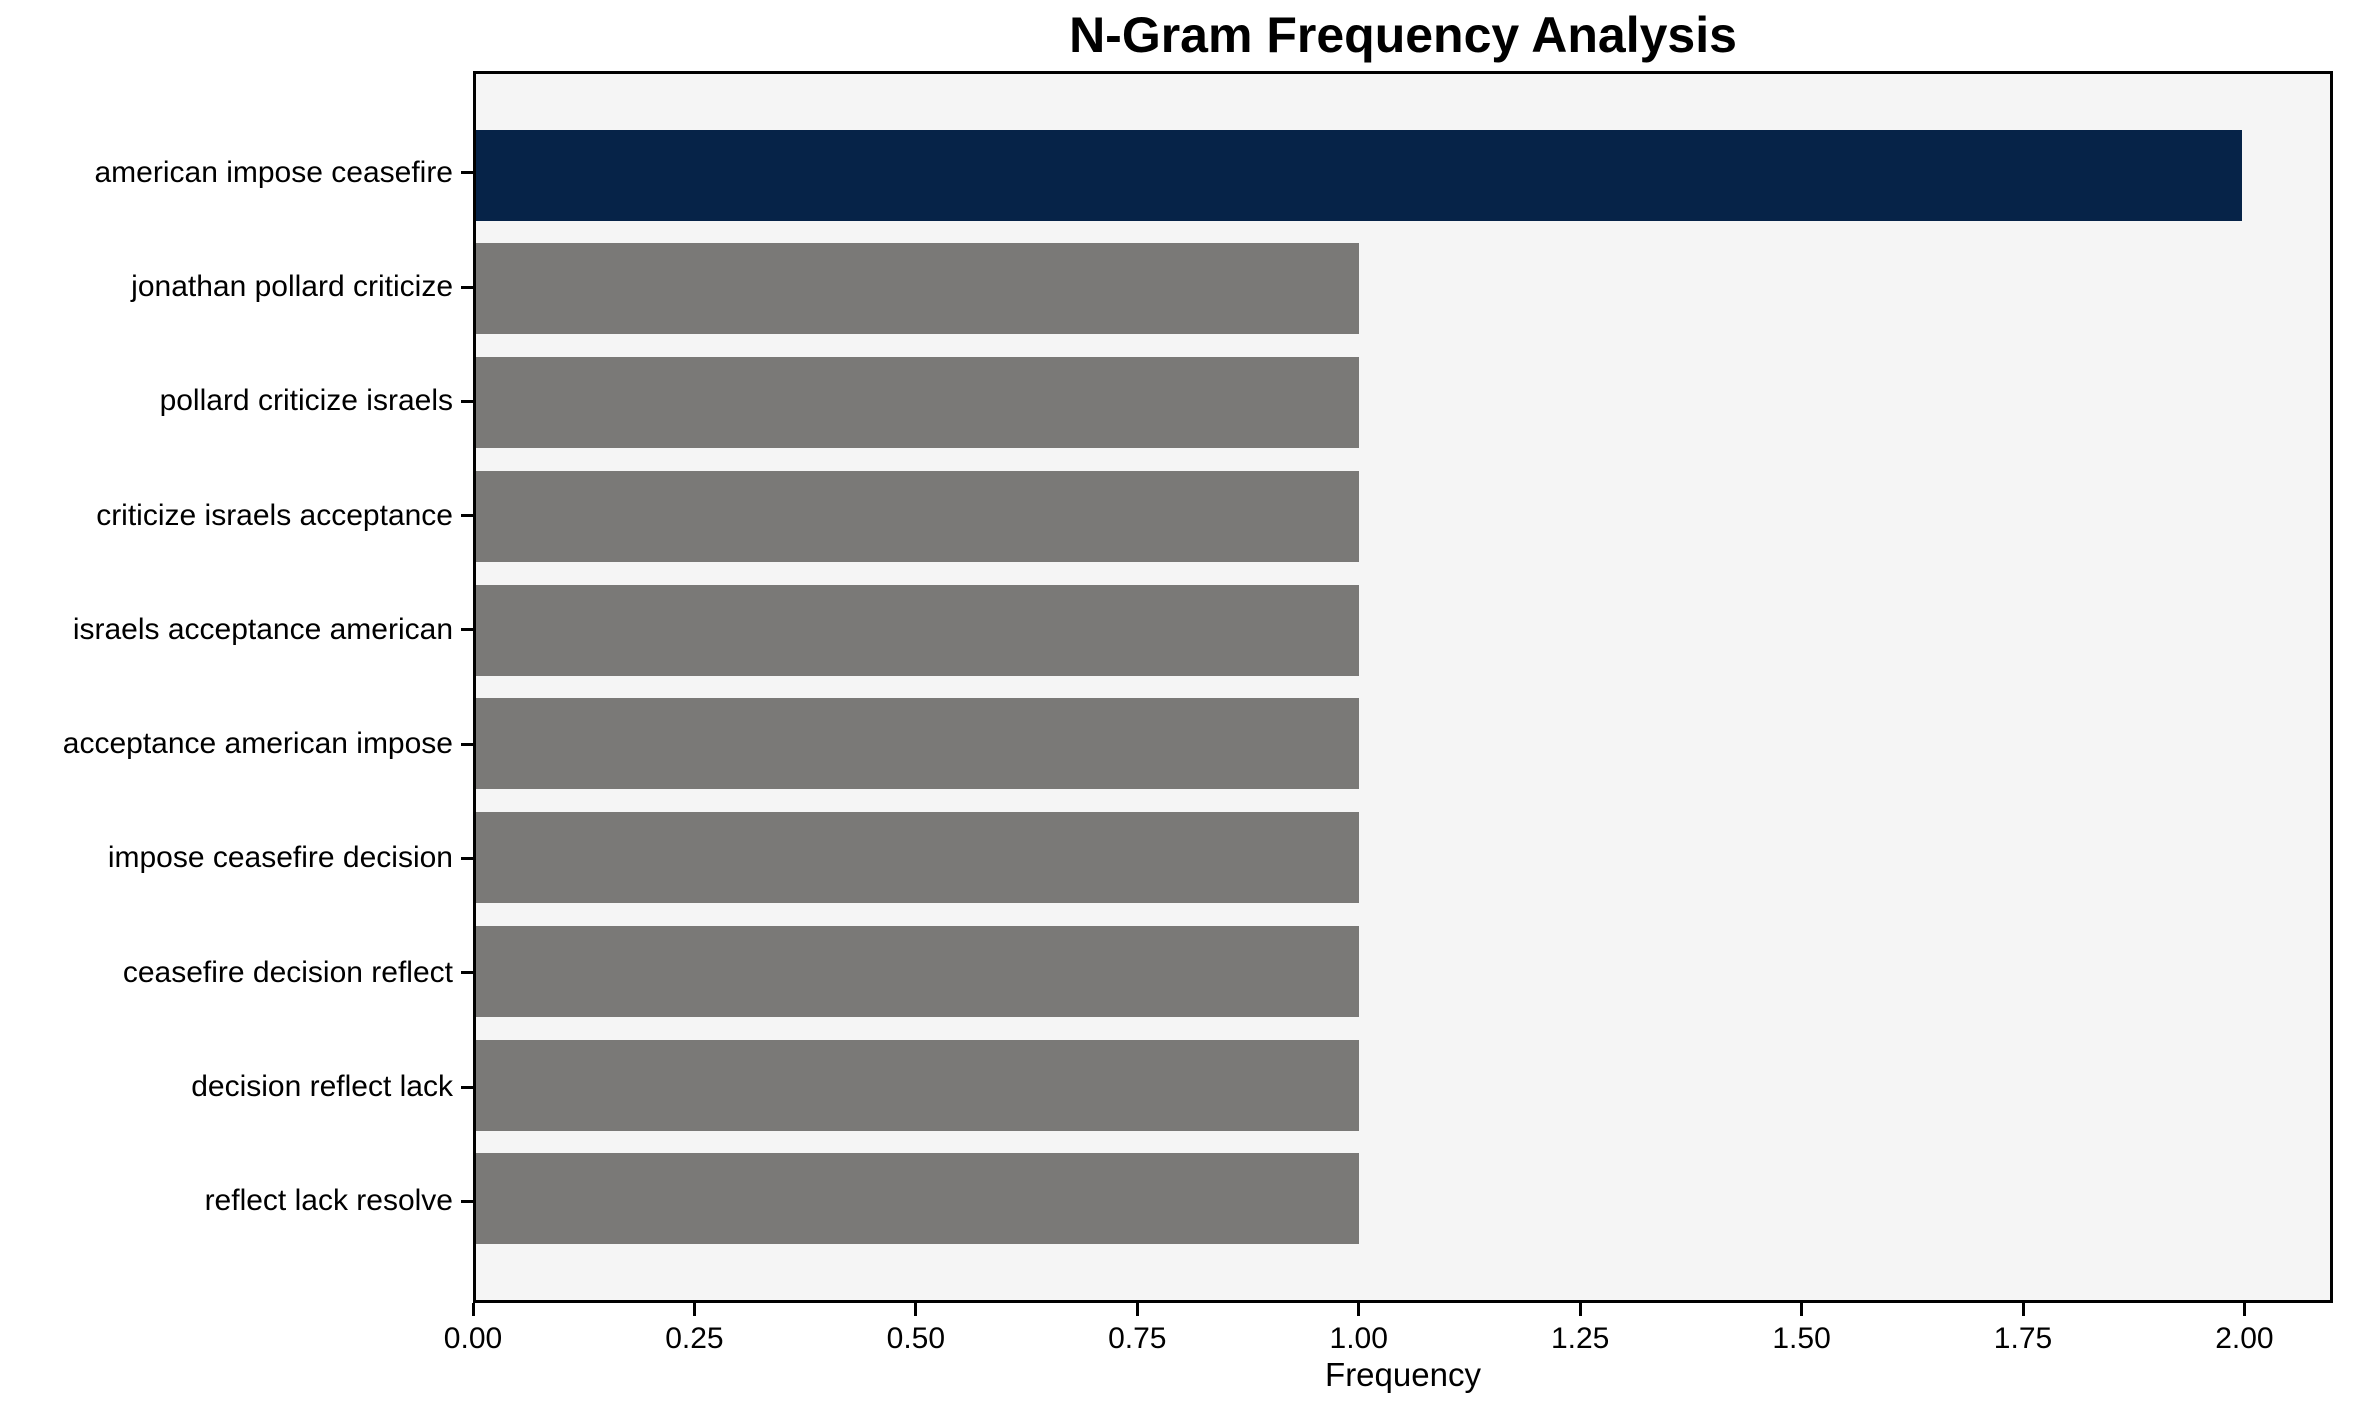  Describe the element at coordinates (262, 629) in the screenshot. I see `y-tick-label: israels acceptance american` at that location.